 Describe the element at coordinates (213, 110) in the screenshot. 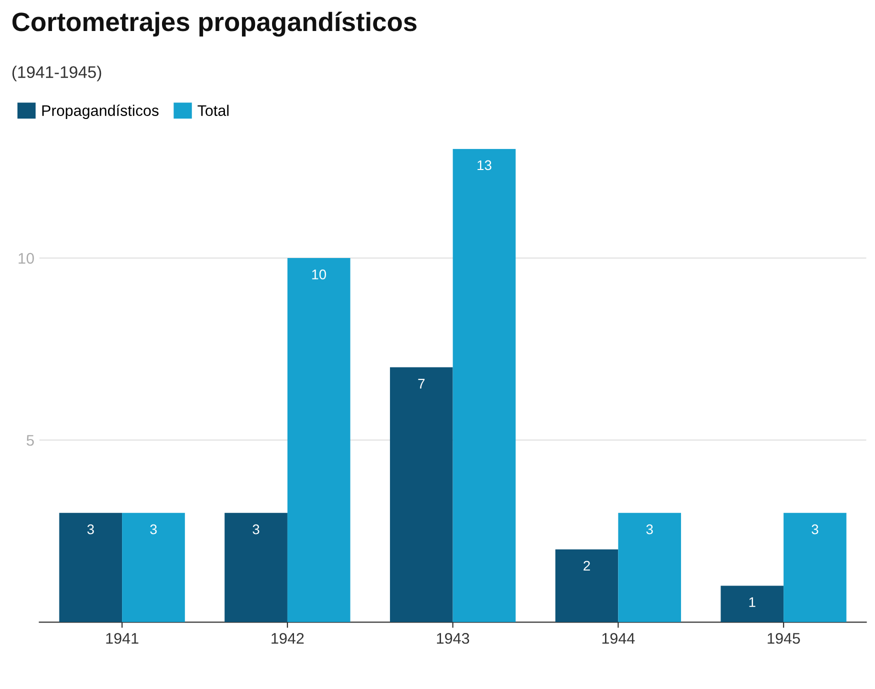

I see `legend-label: Total` at that location.